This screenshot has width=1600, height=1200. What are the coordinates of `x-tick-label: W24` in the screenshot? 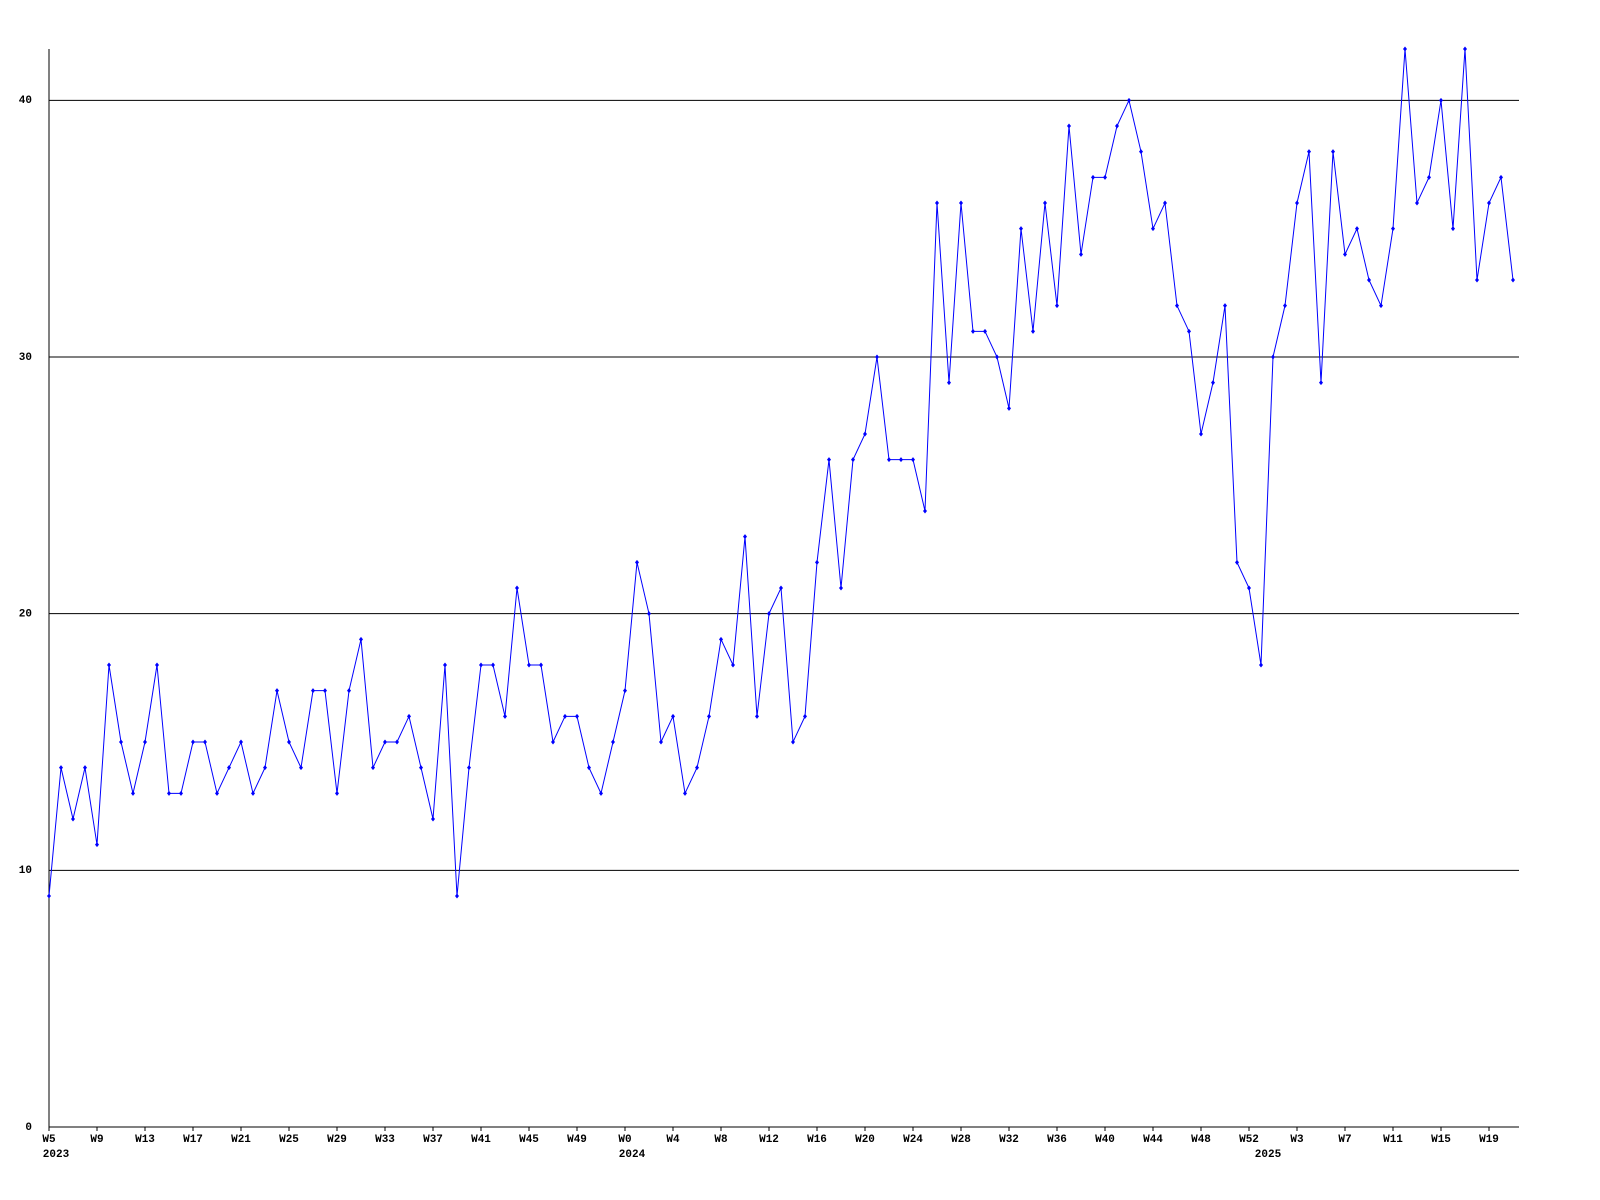 It's located at (913, 1140).